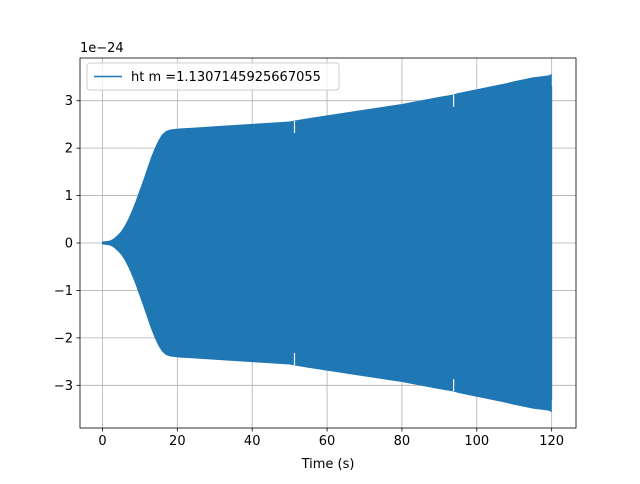 The height and width of the screenshot is (484, 640). Describe the element at coordinates (63, 386) in the screenshot. I see `y-tick-label: −3` at that location.